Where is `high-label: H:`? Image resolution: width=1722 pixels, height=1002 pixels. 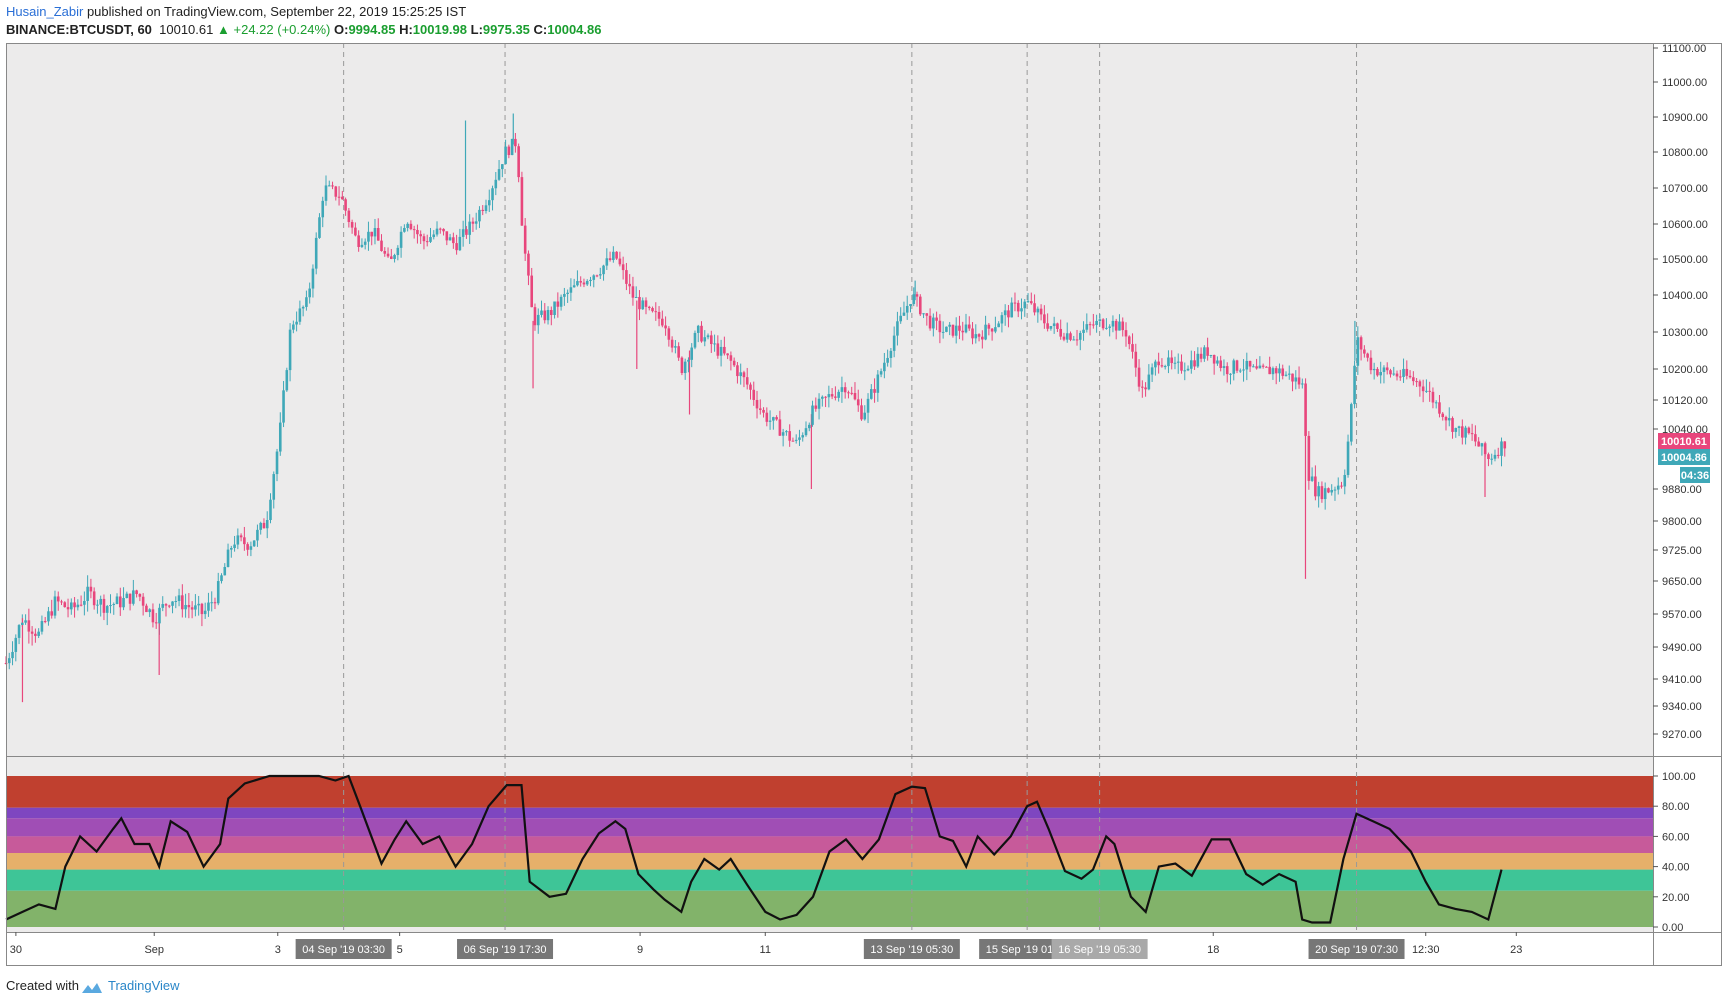
high-label: H: is located at coordinates (406, 29).